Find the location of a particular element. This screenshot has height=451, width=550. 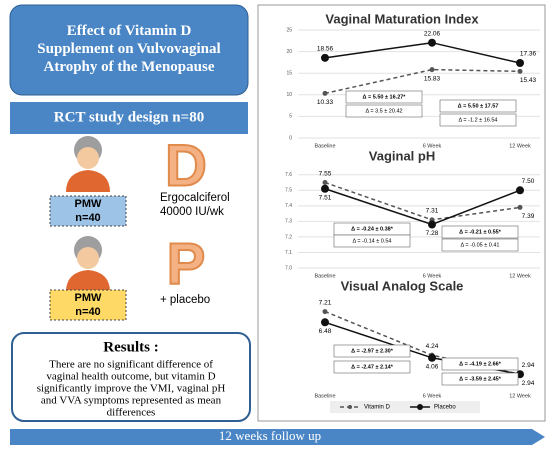

y-tick-label: 7.3 is located at coordinates (288, 222).